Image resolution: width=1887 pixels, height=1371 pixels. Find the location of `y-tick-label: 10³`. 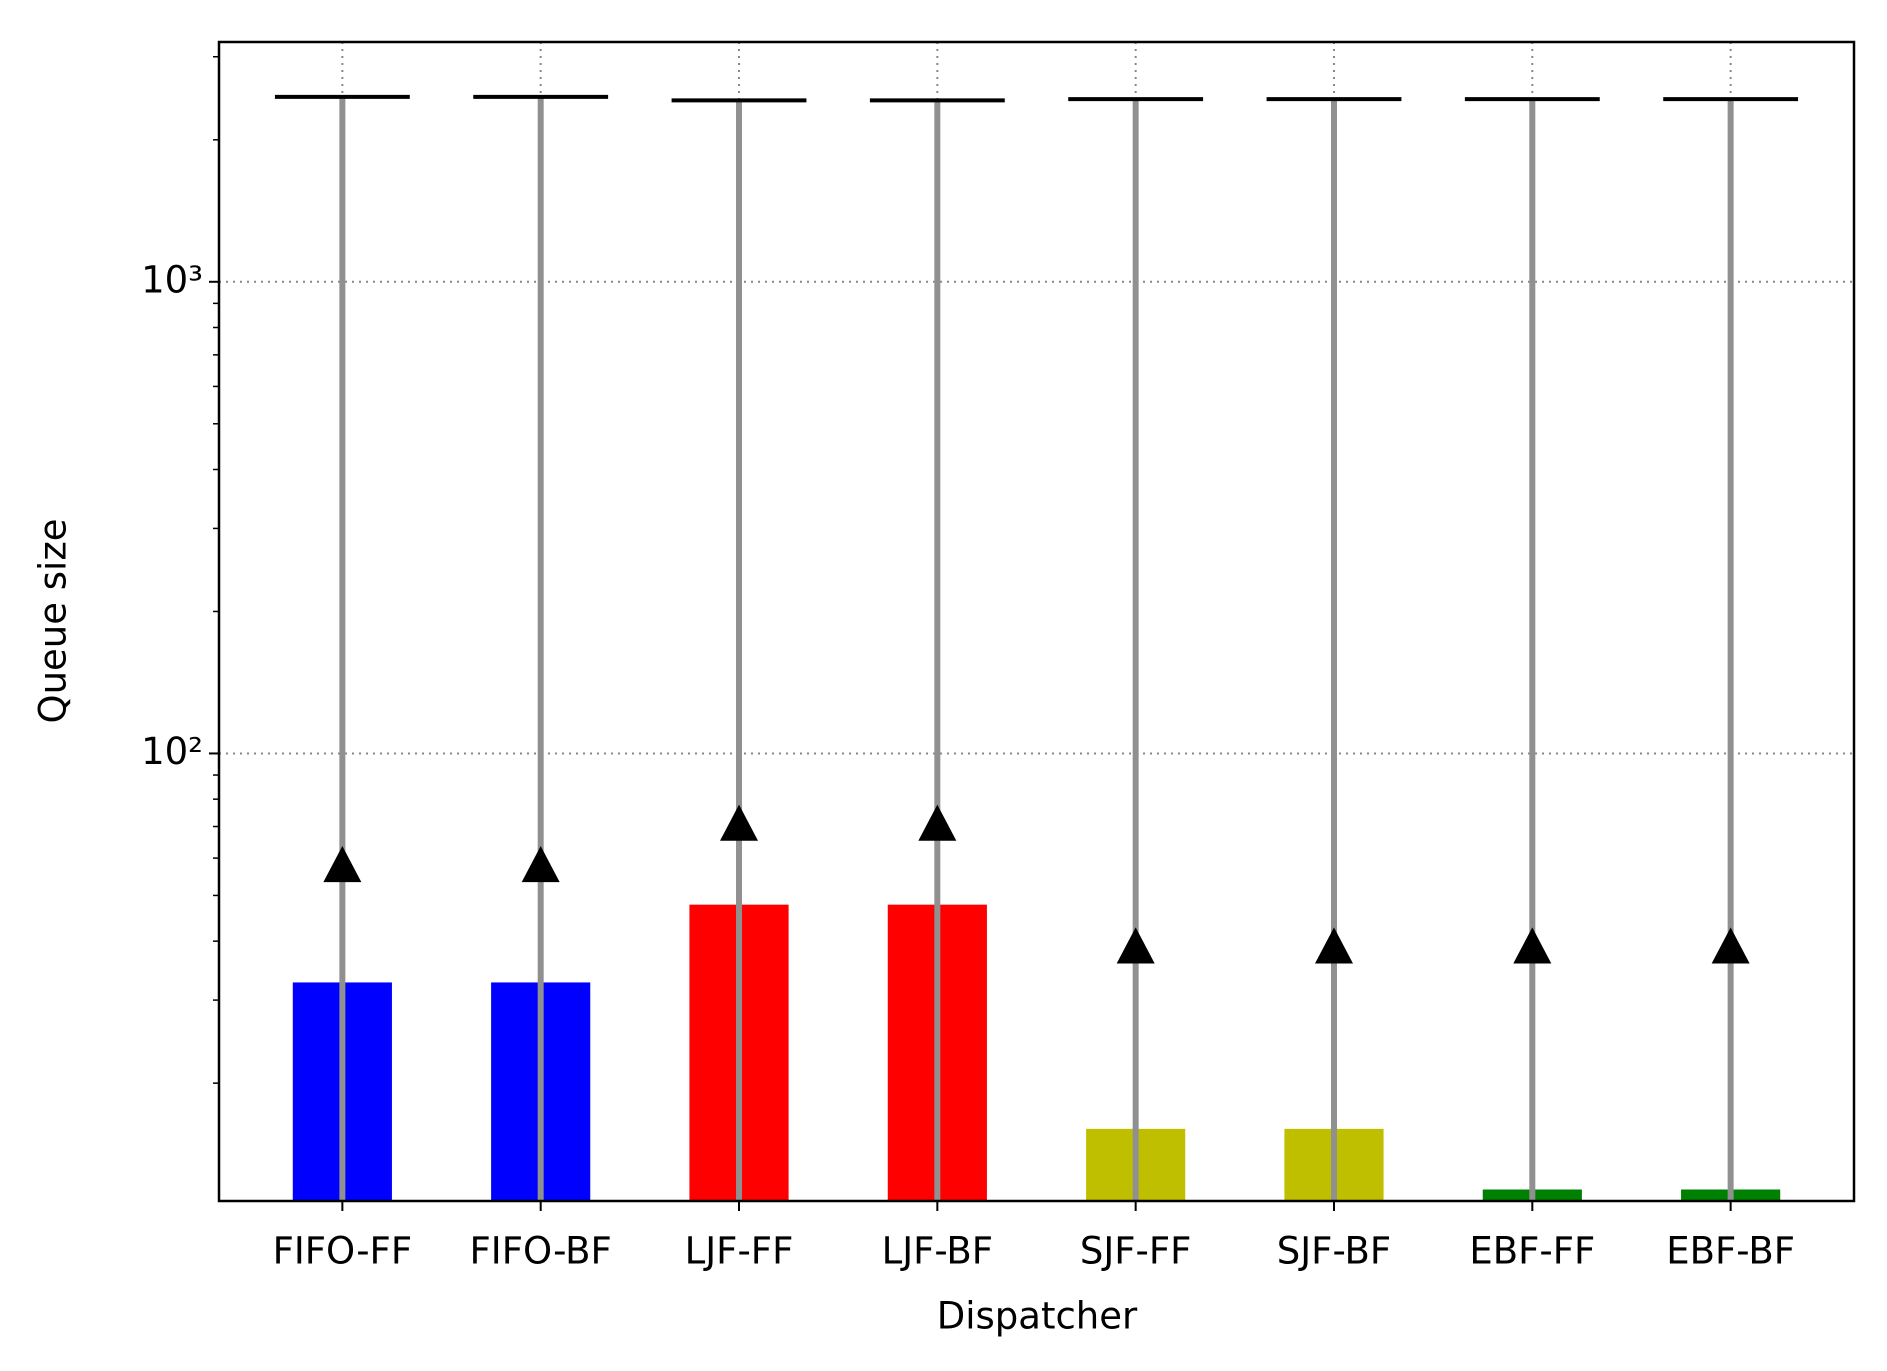

y-tick-label: 10³ is located at coordinates (172, 279).